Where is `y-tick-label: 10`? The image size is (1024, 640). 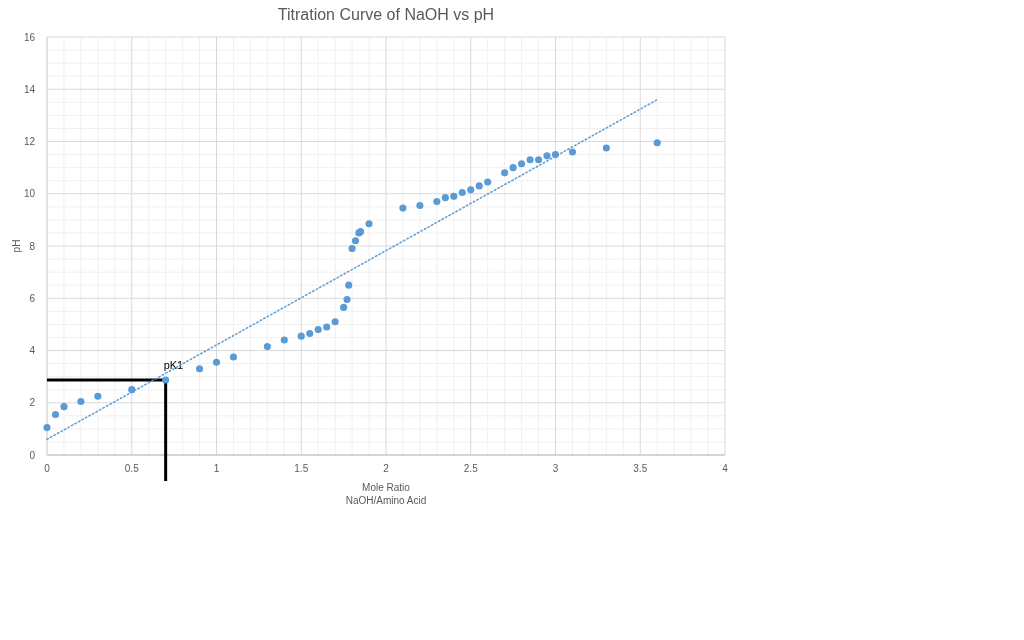 y-tick-label: 10 is located at coordinates (29, 194).